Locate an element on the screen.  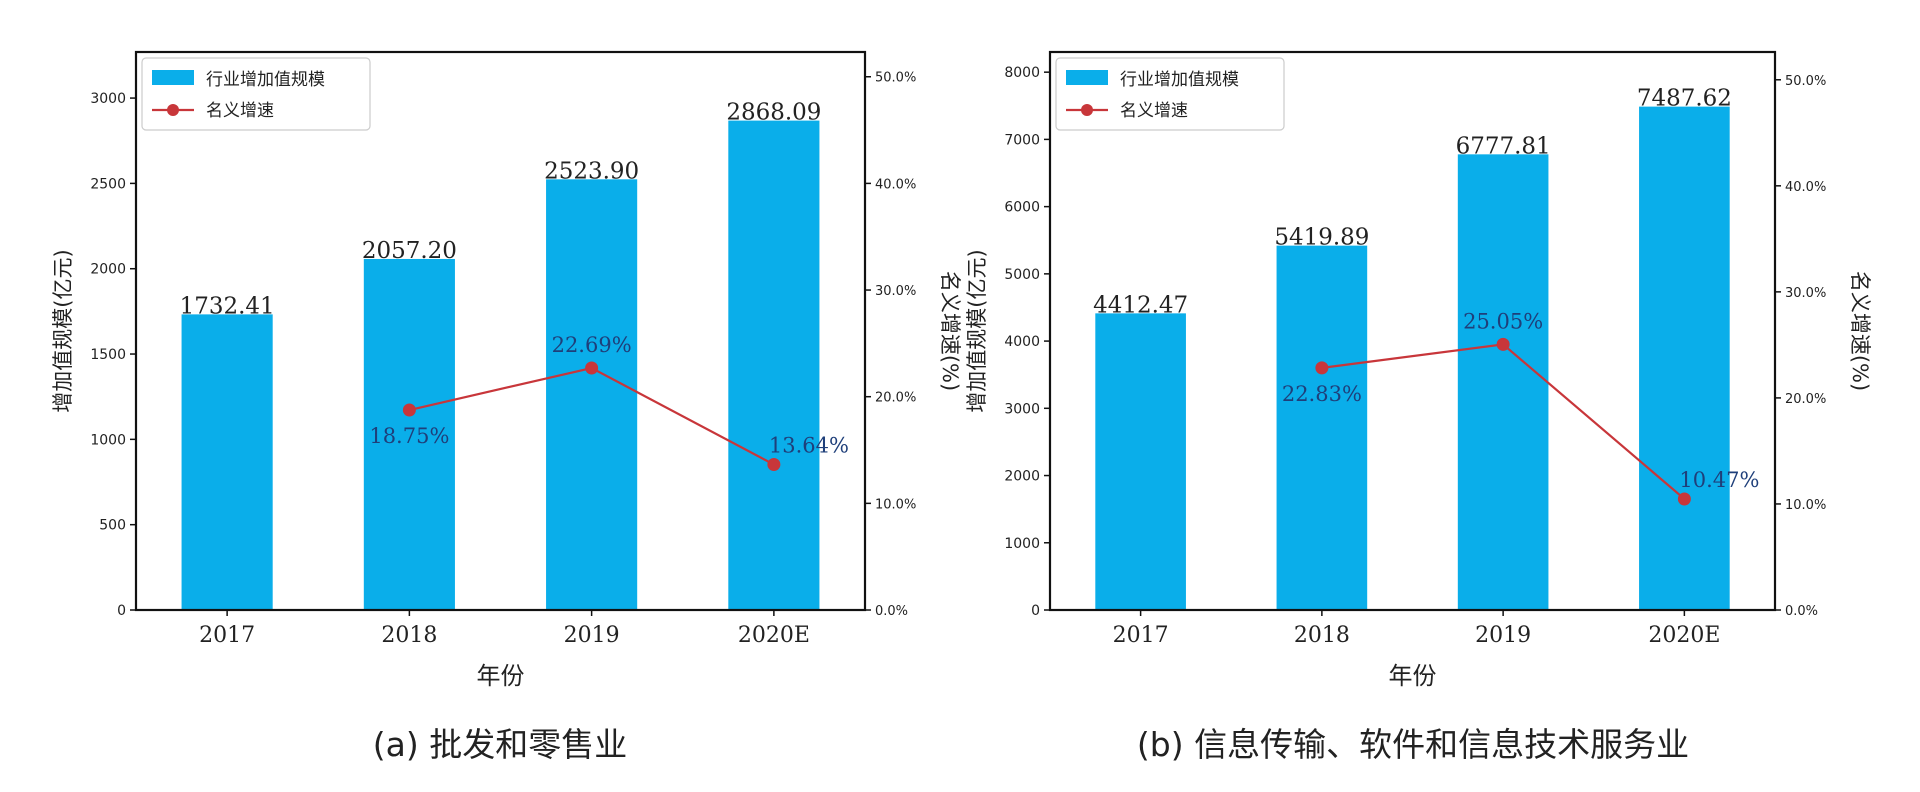
y-tick-label: 8000 is located at coordinates (1022, 73).